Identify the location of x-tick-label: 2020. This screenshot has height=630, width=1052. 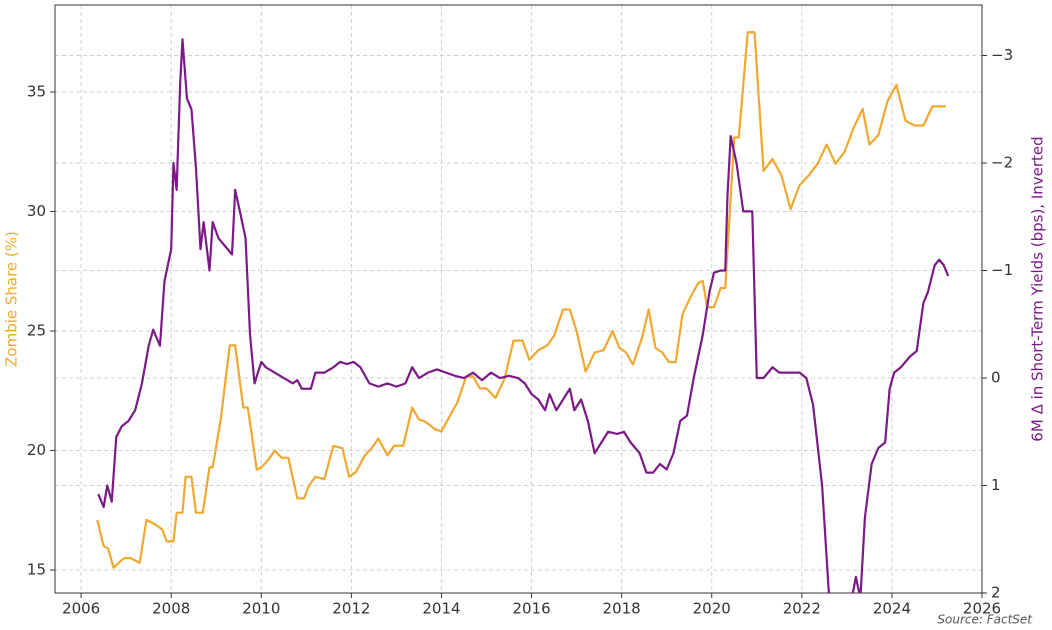
(712, 609).